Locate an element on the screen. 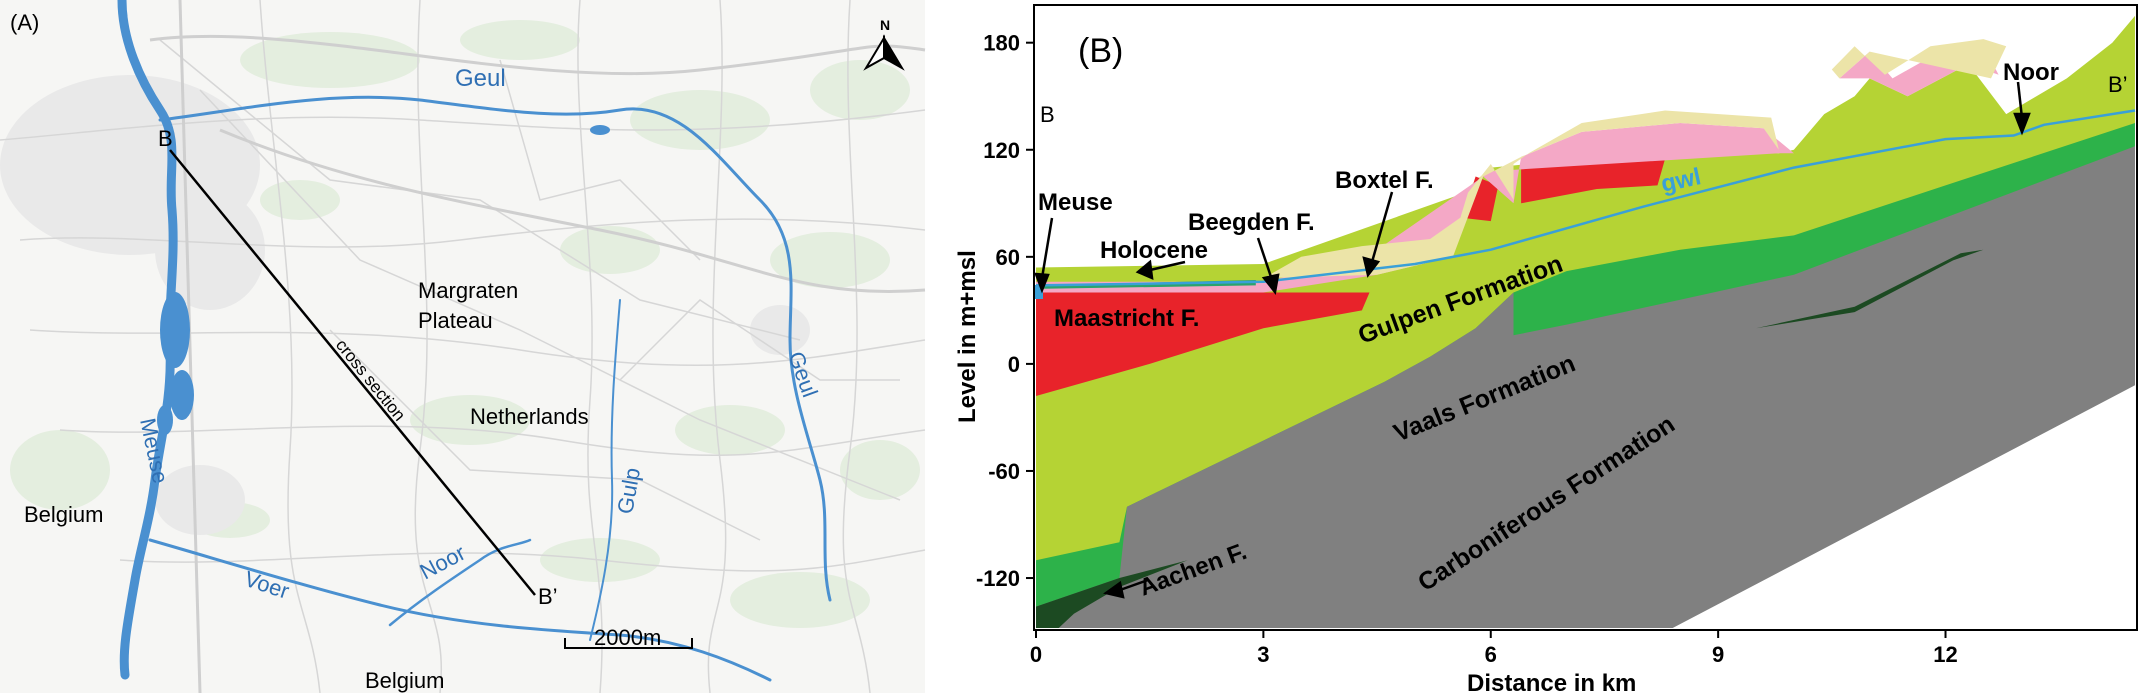 The width and height of the screenshot is (2139, 693). aachen-layer is located at coordinates (1112, 594).